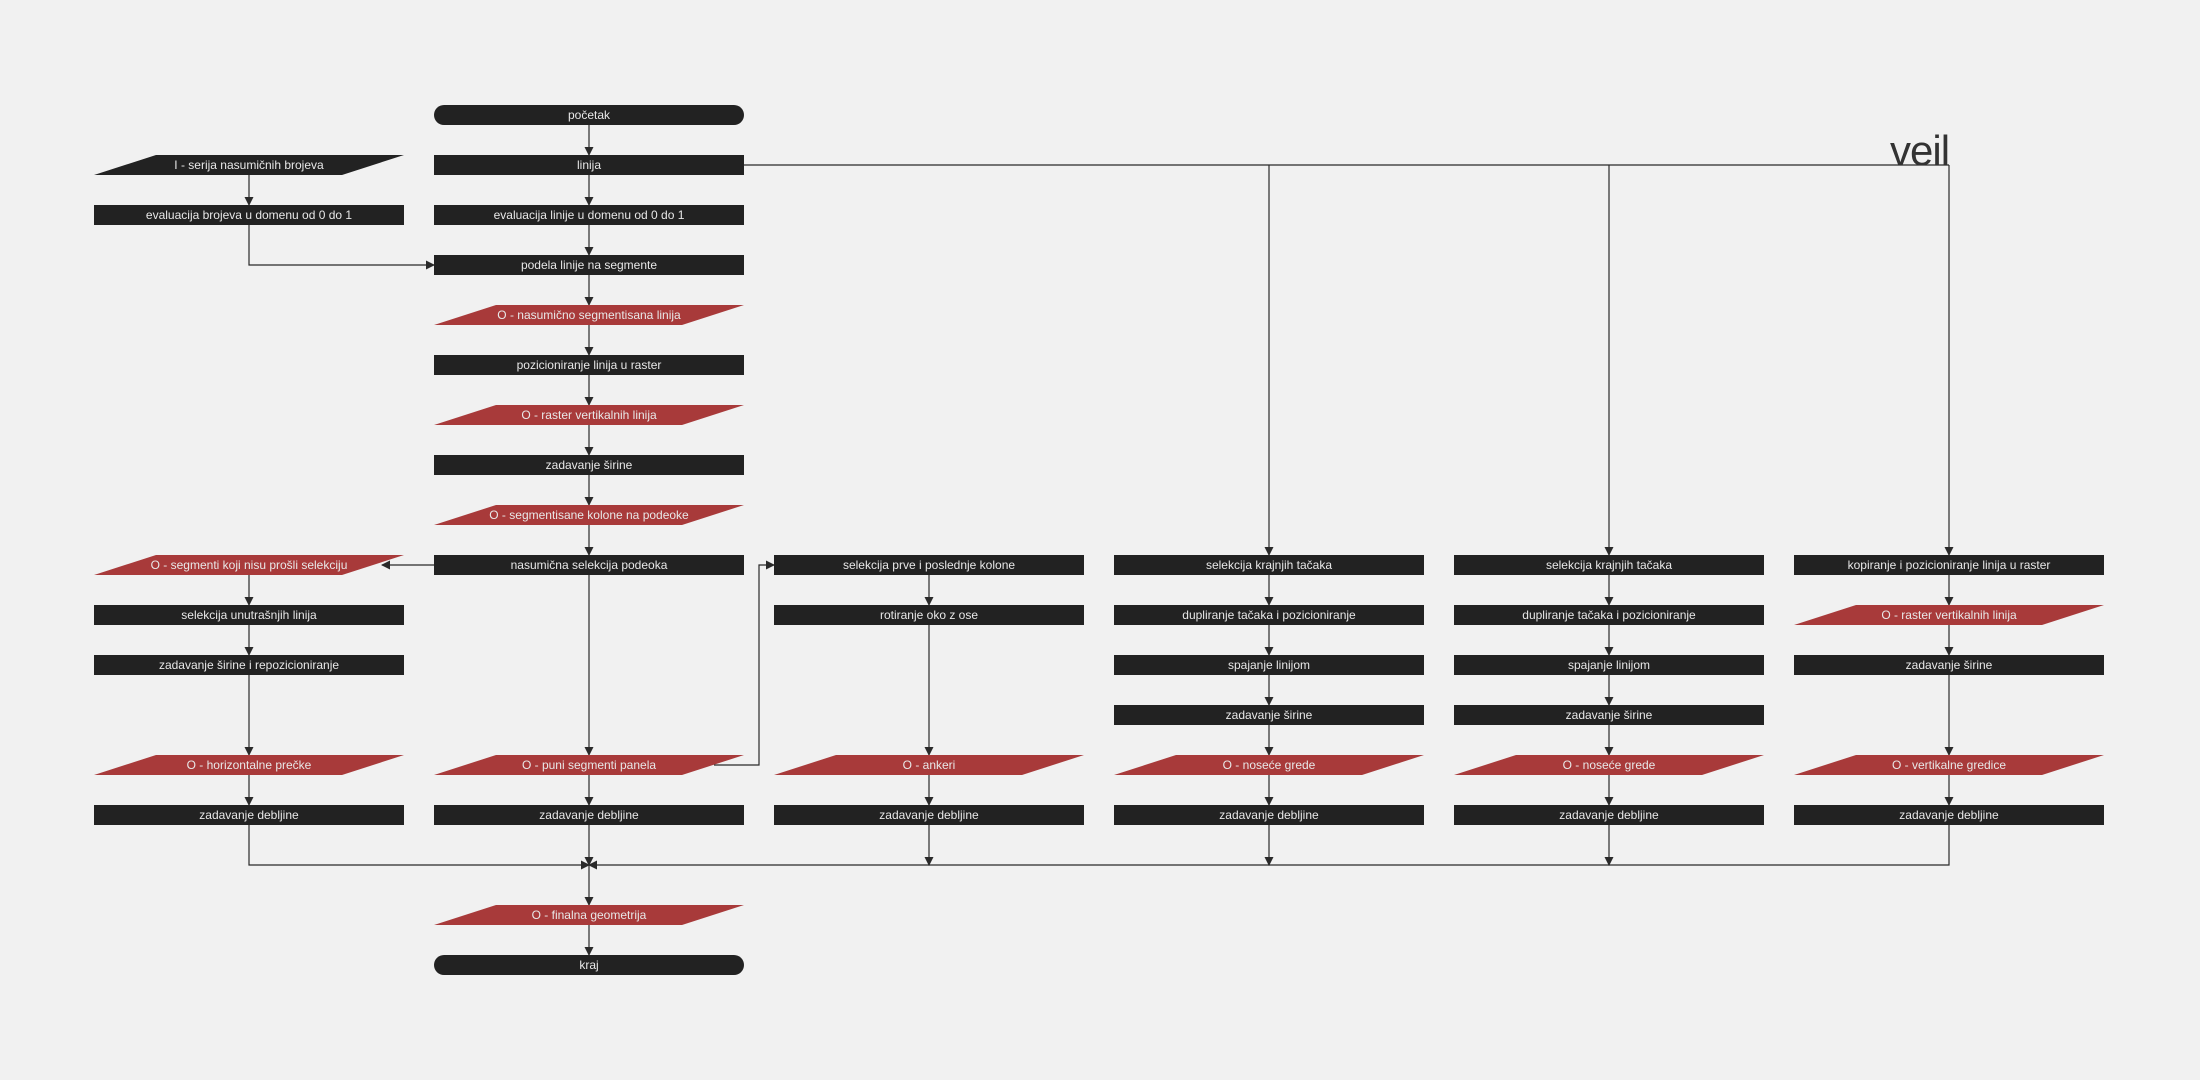 The image size is (2200, 1080). I want to click on node-label: selekcija prve i poslednje kolone, so click(929, 565).